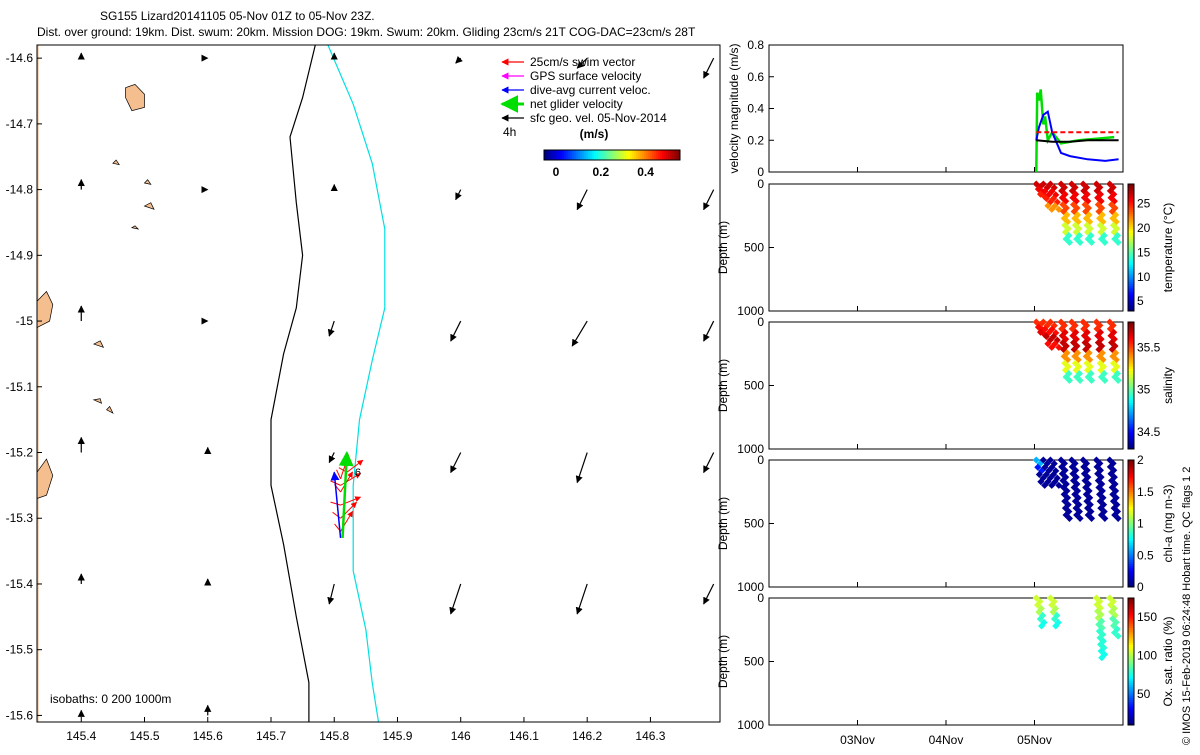 The image size is (1200, 755). Describe the element at coordinates (1168, 523) in the screenshot. I see `chlorophyll-profile-colorbar-label: chl-a (mg m-3)` at that location.